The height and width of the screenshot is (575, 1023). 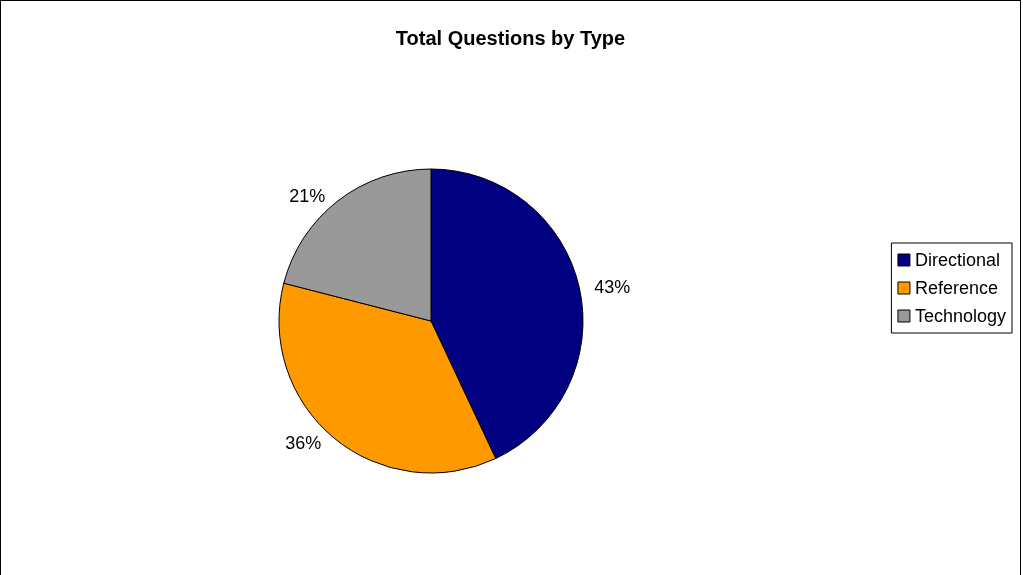 I want to click on data-label: 21%, so click(x=307, y=196).